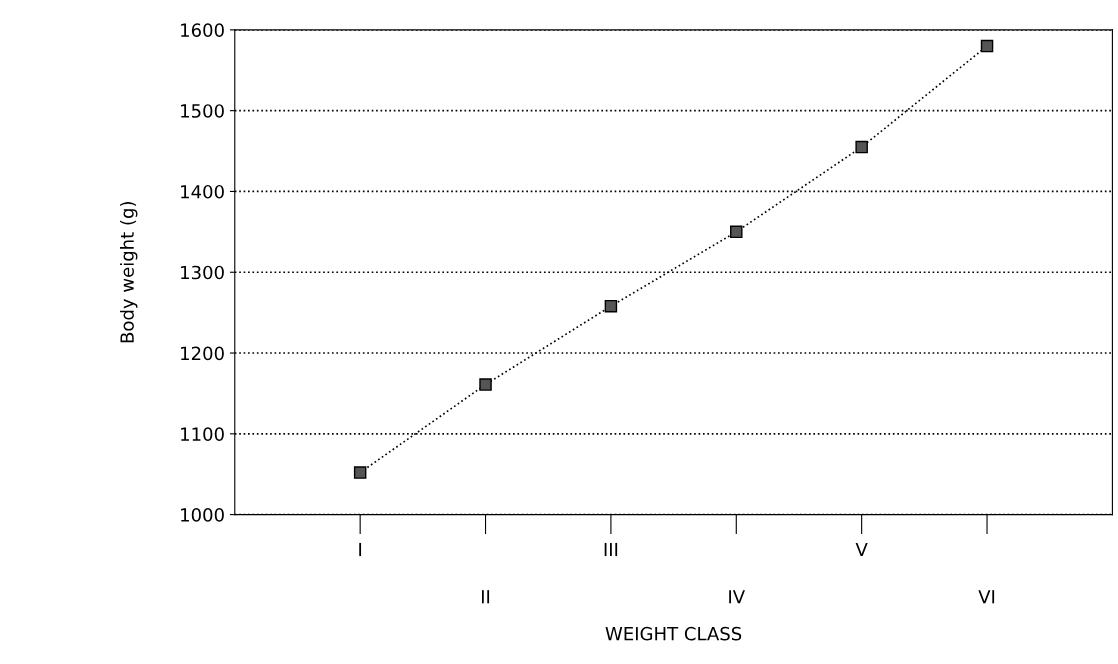 Image resolution: width=1118 pixels, height=664 pixels. I want to click on y-tick-label: 1600, so click(202, 30).